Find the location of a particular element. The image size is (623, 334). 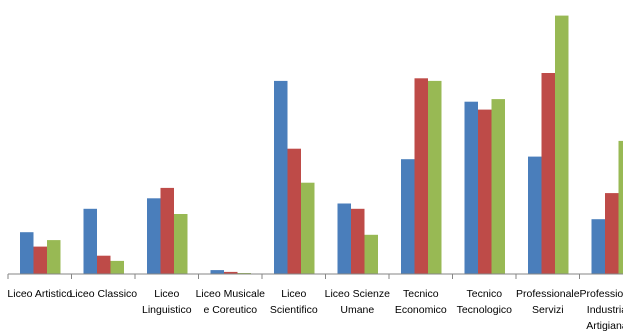

x-tick-label-5: Liceo Scienze Umane is located at coordinates (358, 302).